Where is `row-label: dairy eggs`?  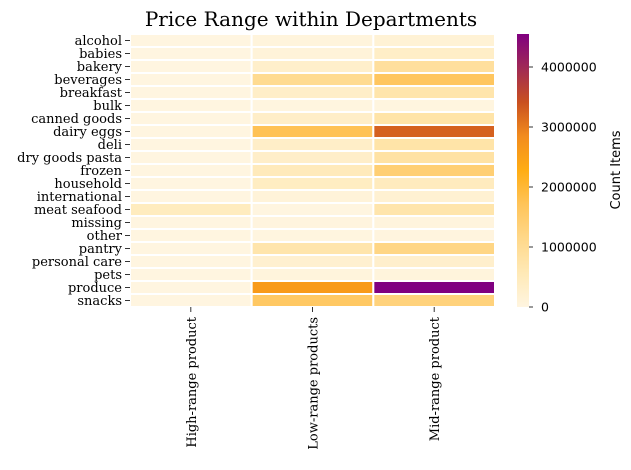 row-label: dairy eggs is located at coordinates (87, 132).